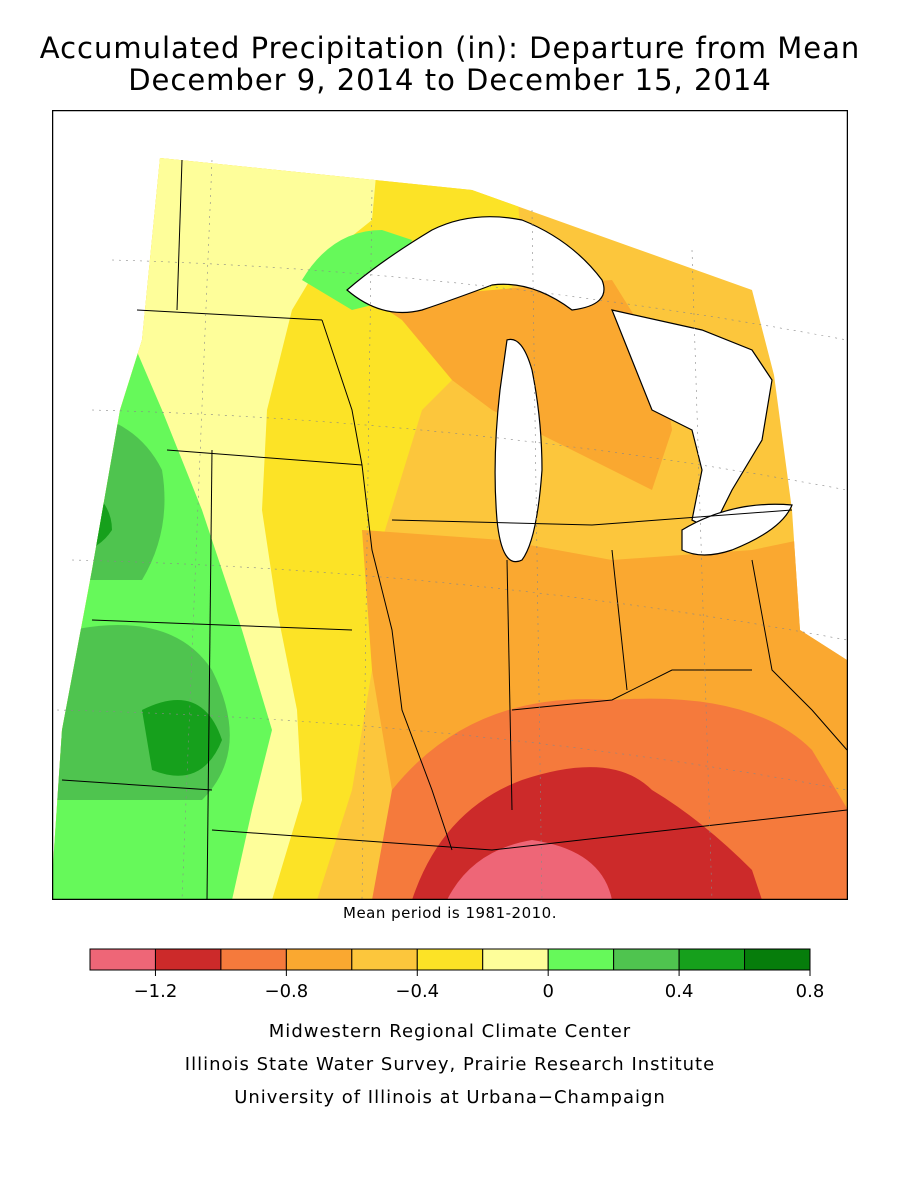 This screenshot has width=900, height=1200. I want to click on lake-superior, so click(475, 265).